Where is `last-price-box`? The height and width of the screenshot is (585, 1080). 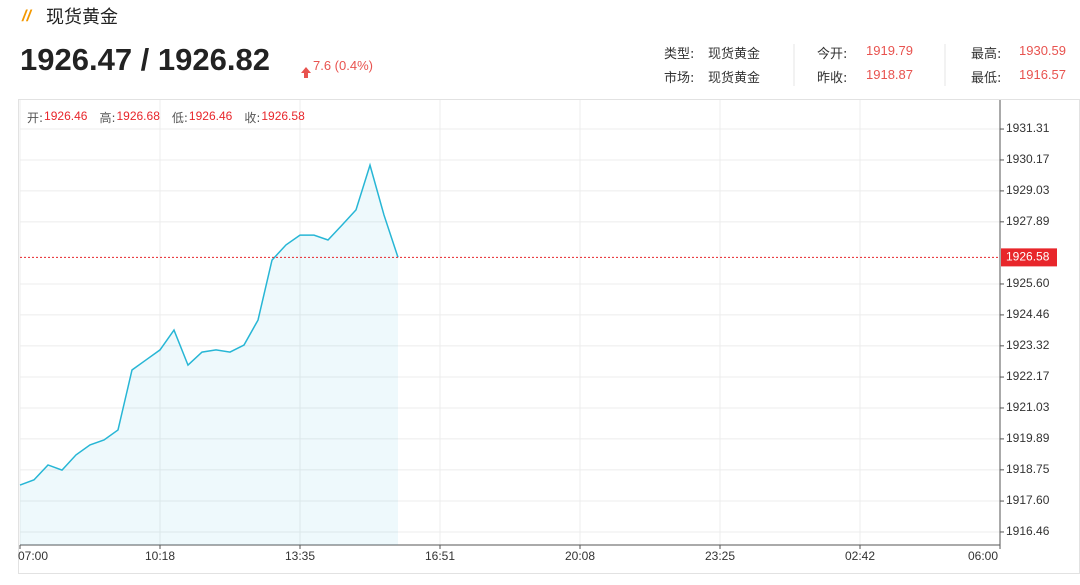
last-price-box is located at coordinates (1029, 257).